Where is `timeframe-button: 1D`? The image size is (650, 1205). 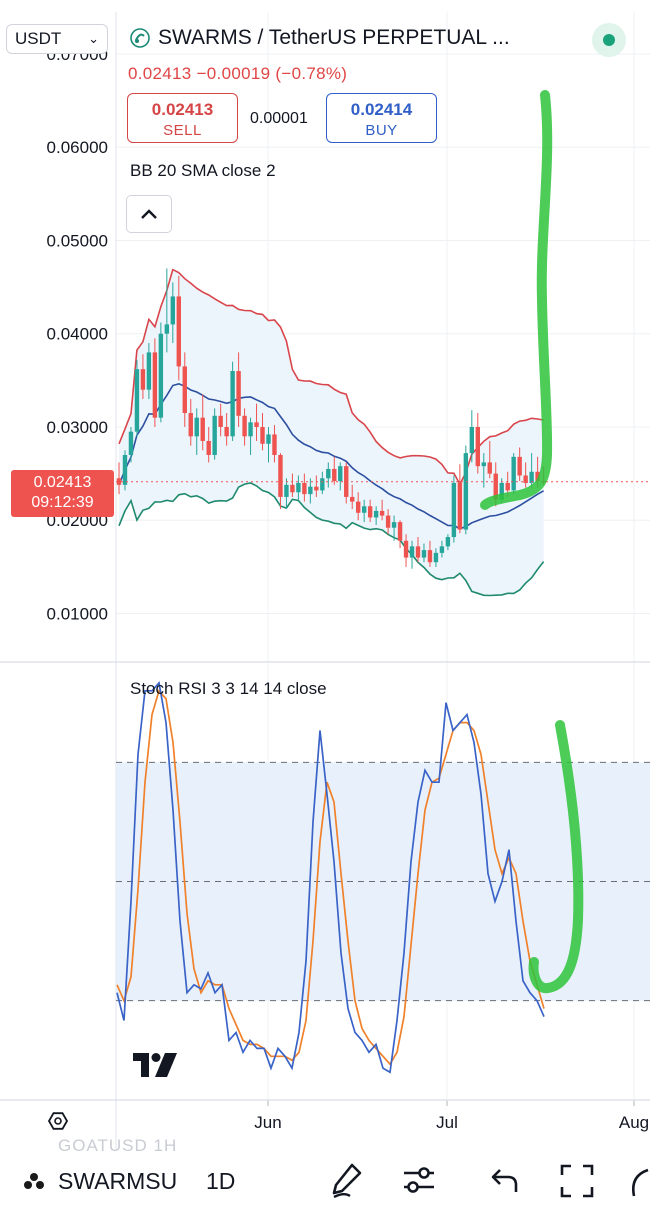
timeframe-button: 1D is located at coordinates (221, 1181).